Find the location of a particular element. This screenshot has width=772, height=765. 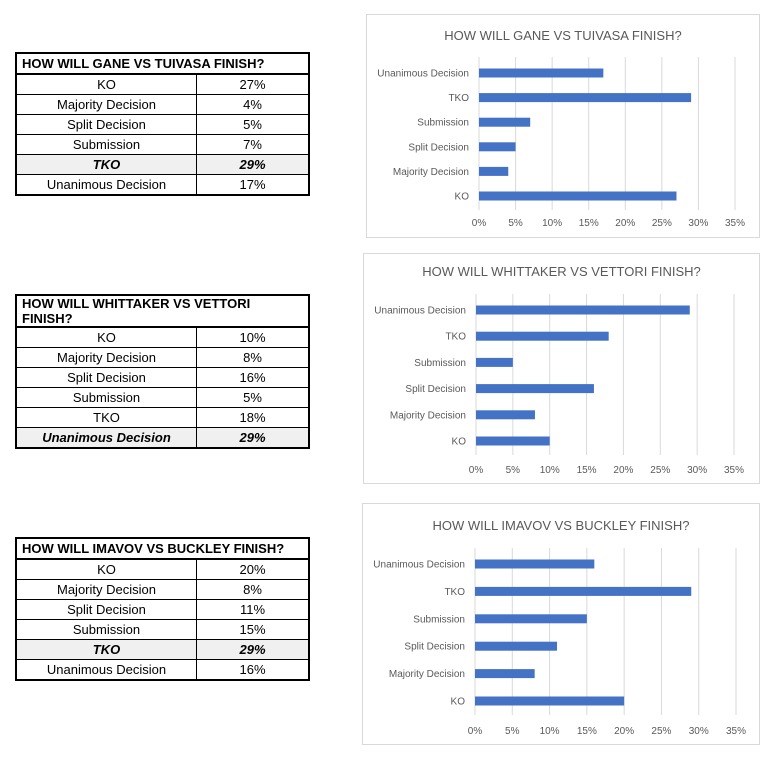

row-value: 11% is located at coordinates (253, 609).